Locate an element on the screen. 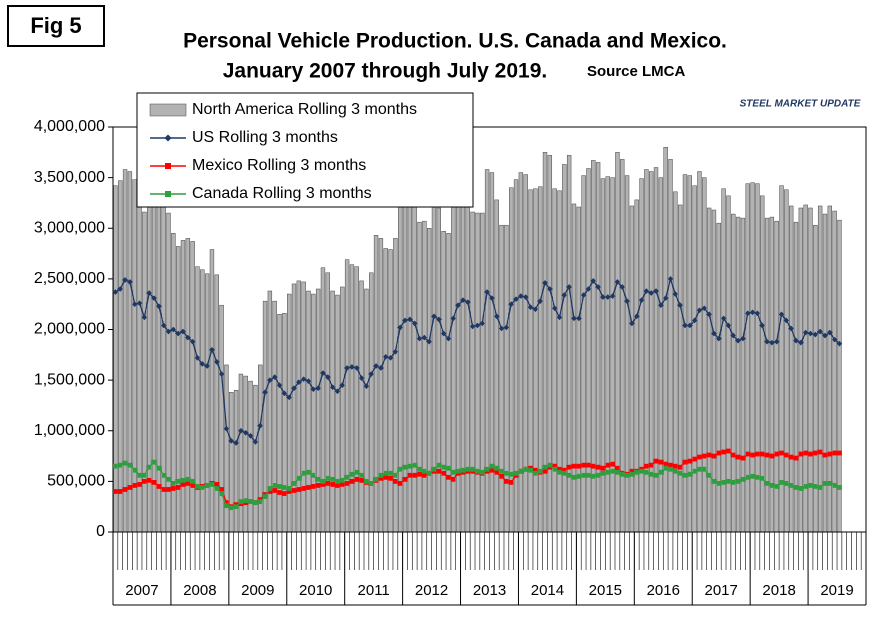  y-tick-label: 2,500,000 is located at coordinates (69, 278).